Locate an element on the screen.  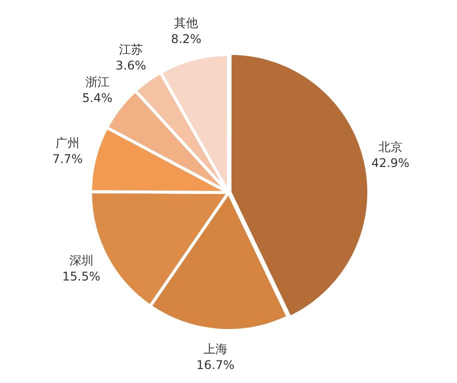
data-label: 16.7% is located at coordinates (215, 365).